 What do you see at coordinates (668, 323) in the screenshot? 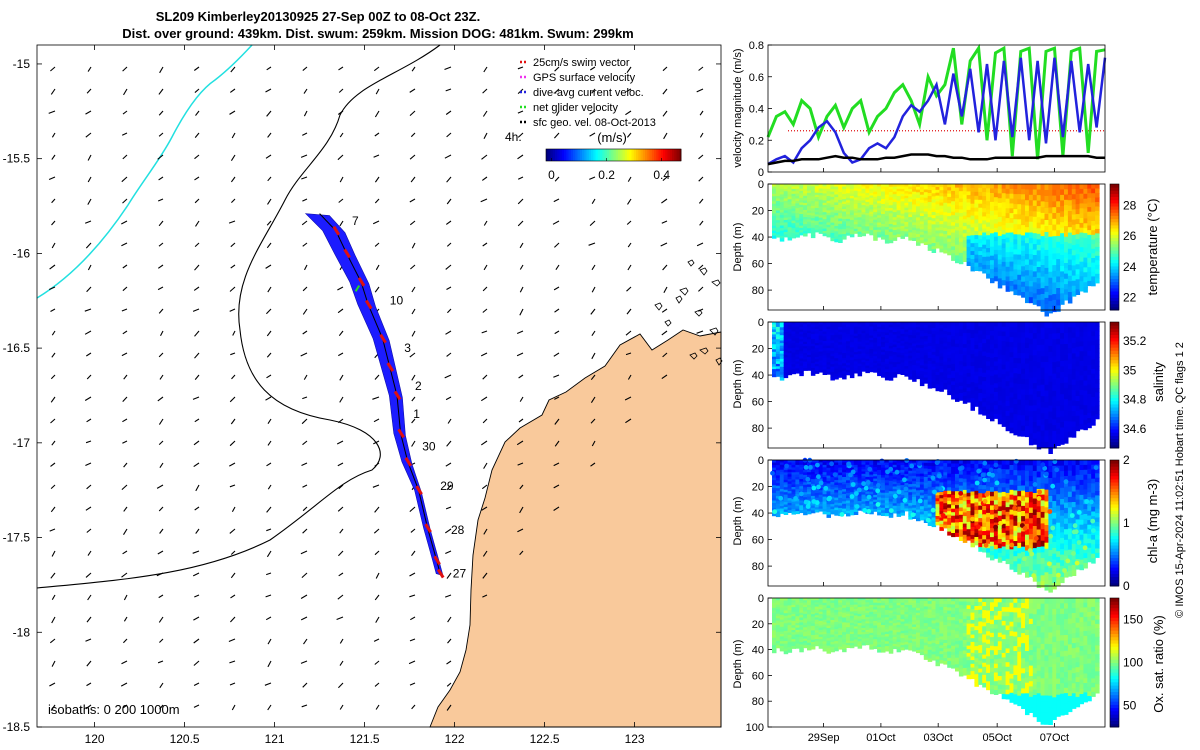
I see `island-outline` at bounding box center [668, 323].